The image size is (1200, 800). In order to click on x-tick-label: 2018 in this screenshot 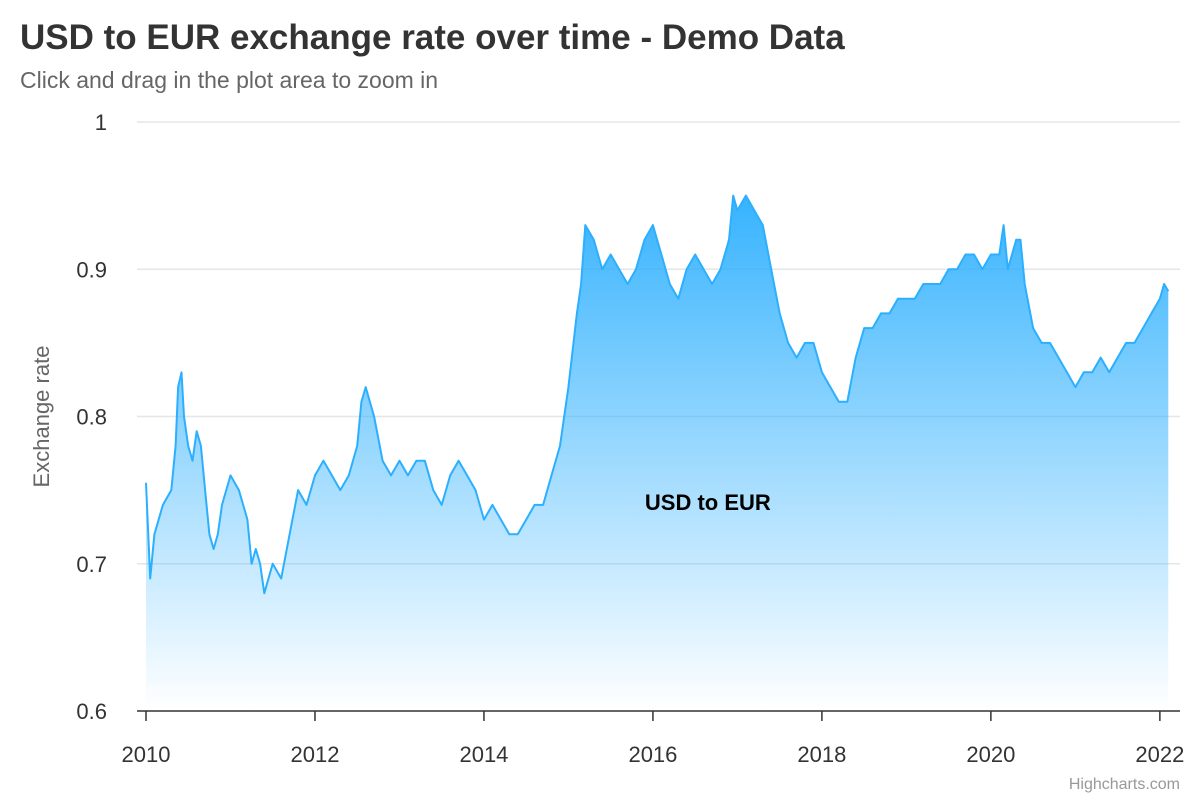, I will do `click(821, 754)`.